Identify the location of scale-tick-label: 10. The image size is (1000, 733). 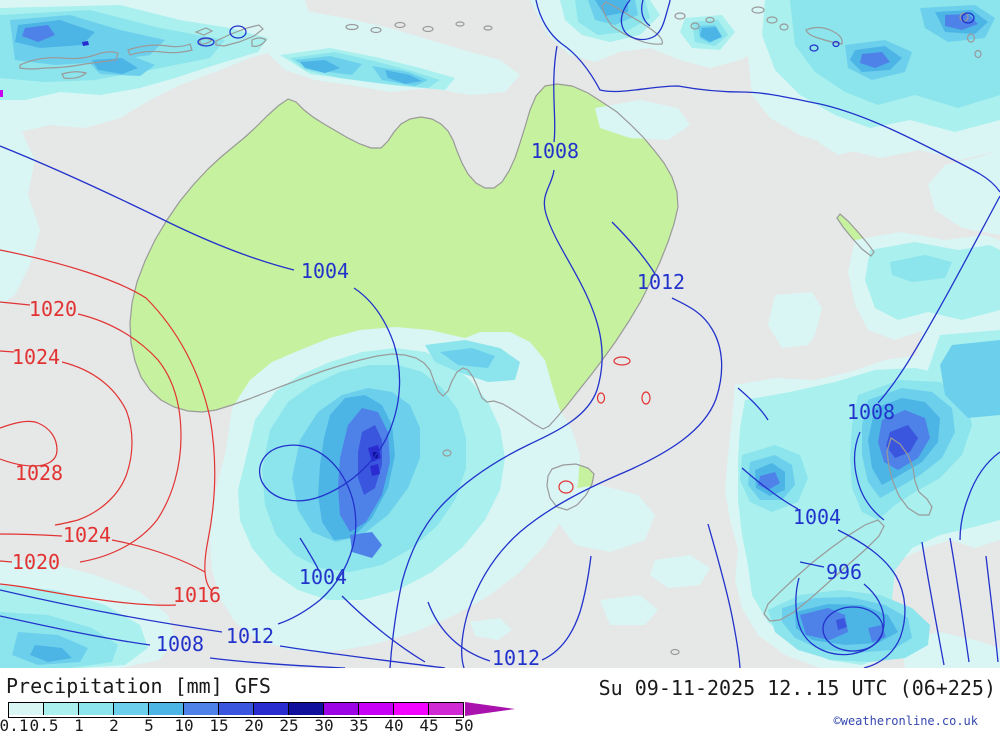
(184, 724).